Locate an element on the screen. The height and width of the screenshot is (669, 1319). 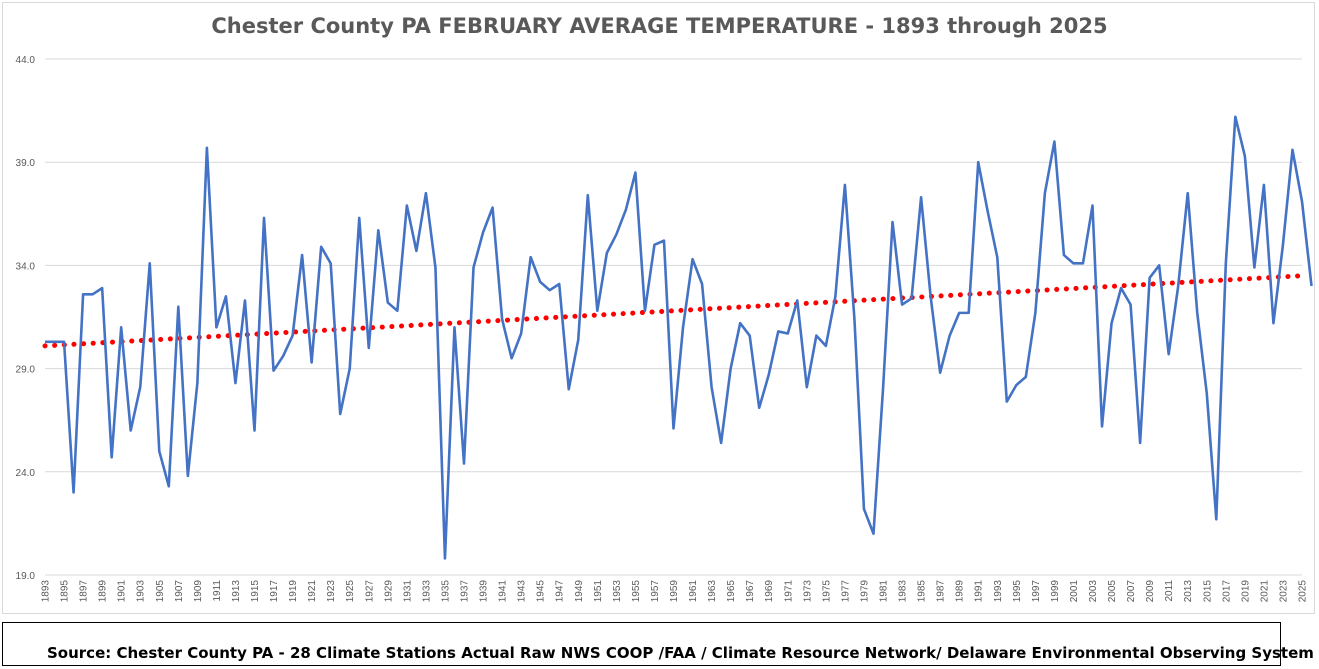
x-tick-label: 1895 is located at coordinates (65, 591).